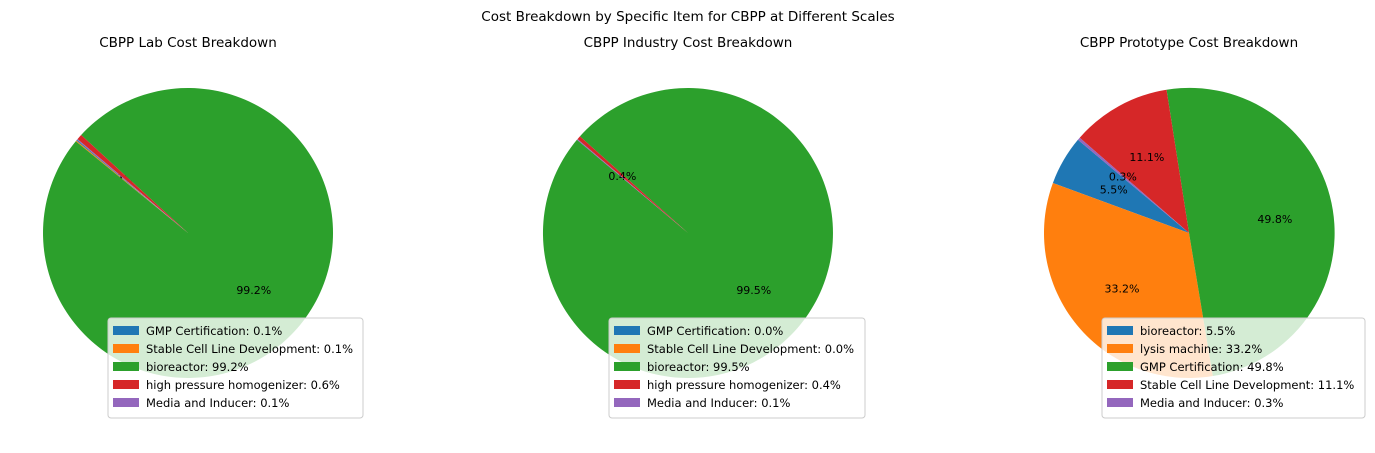  I want to click on slice-percent-label: 5.5%, so click(1114, 189).